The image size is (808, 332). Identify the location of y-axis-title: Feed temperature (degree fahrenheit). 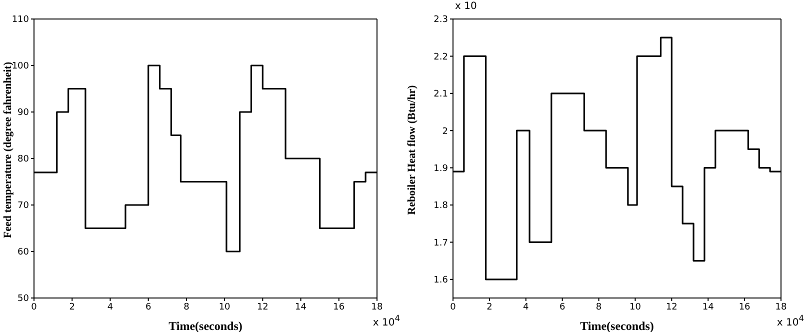
(8, 150).